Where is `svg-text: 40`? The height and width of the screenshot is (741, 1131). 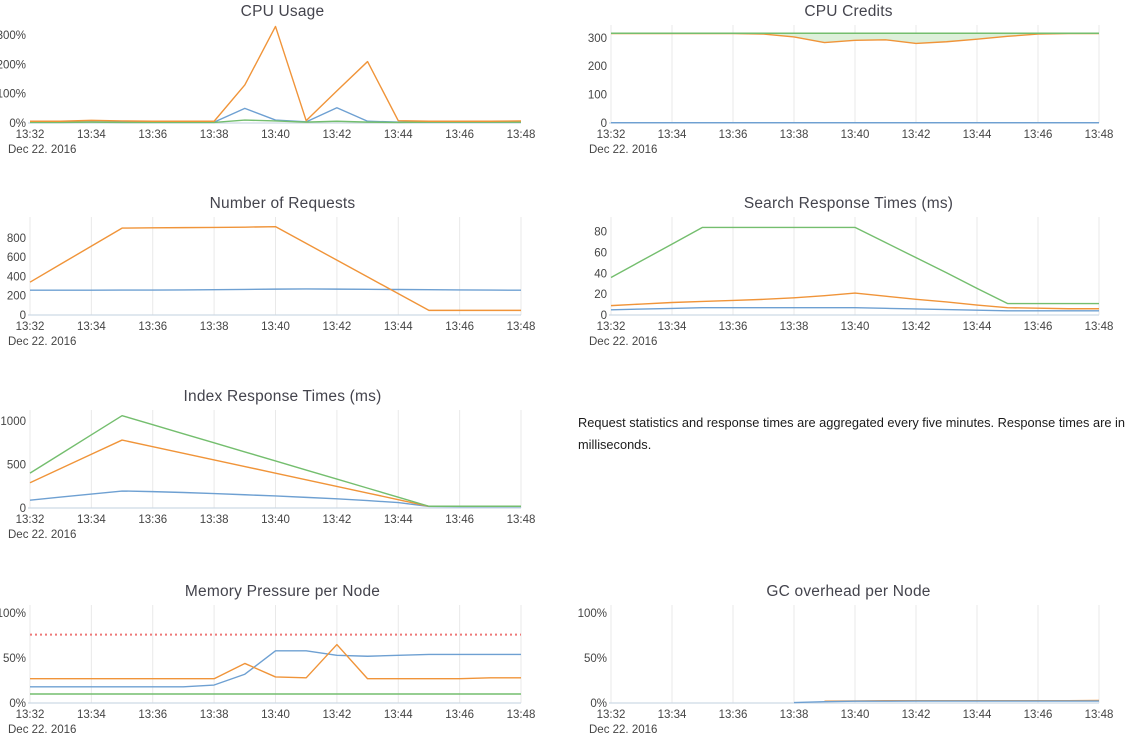
svg-text: 40 is located at coordinates (600, 274).